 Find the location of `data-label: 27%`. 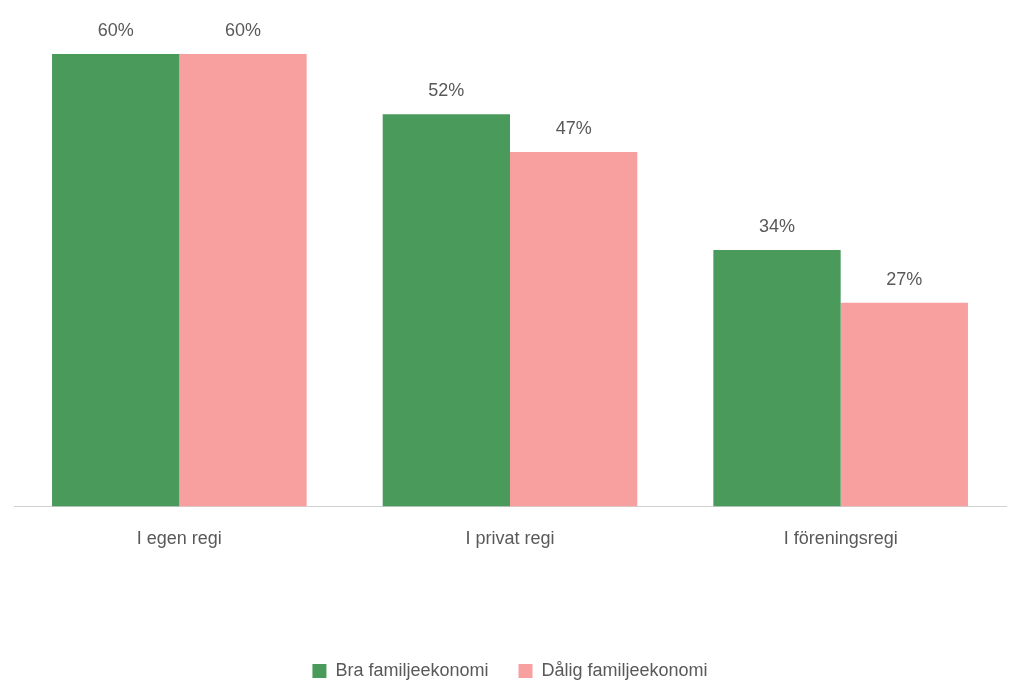

data-label: 27% is located at coordinates (904, 278).